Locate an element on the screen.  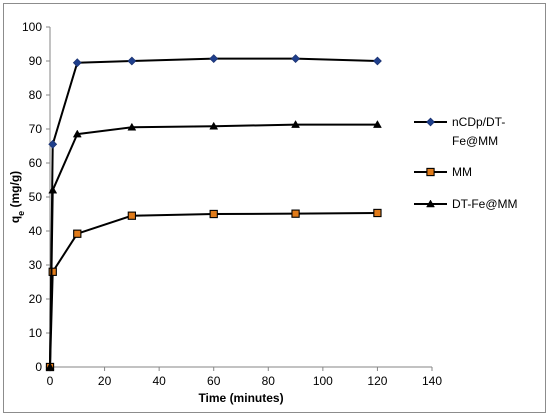
legend-label: MM is located at coordinates (462, 172).